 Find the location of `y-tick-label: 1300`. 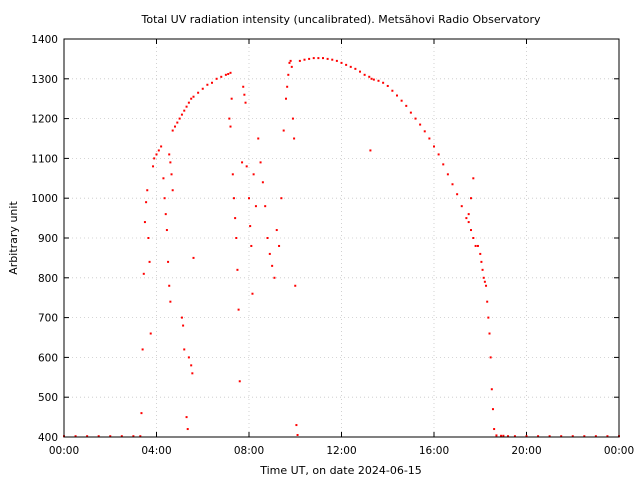

y-tick-label: 1300 is located at coordinates (44, 80).